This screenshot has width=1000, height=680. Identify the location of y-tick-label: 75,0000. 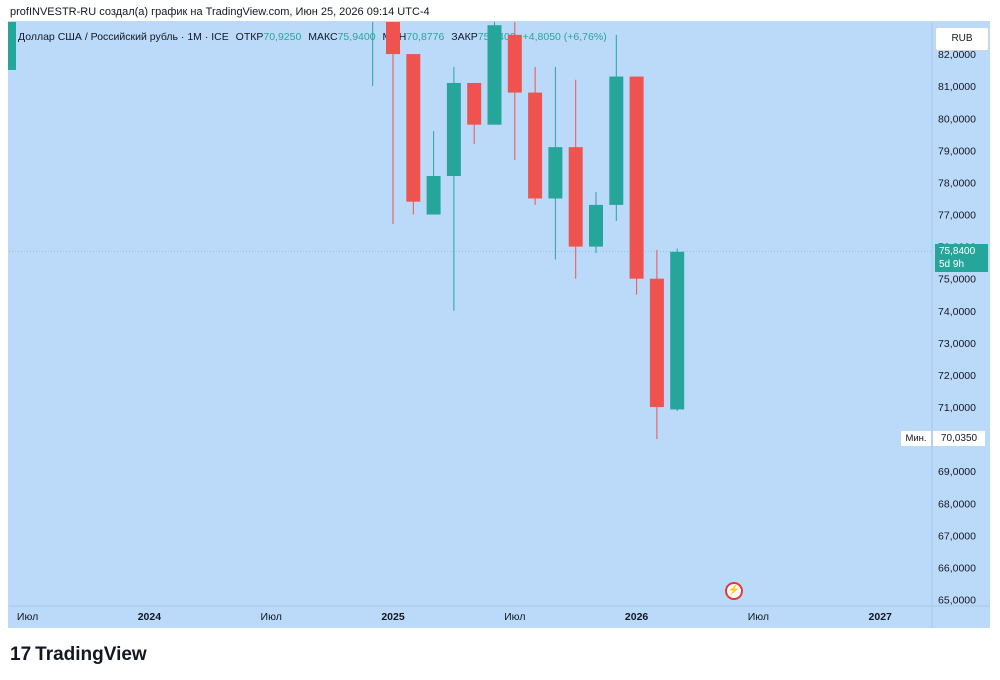
(957, 280).